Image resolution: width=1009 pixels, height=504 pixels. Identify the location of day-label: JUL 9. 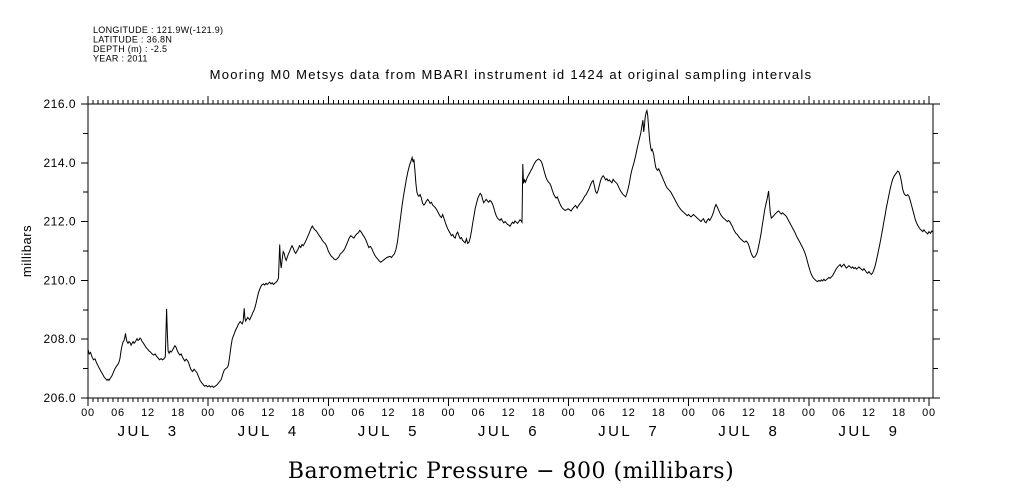
(868, 431).